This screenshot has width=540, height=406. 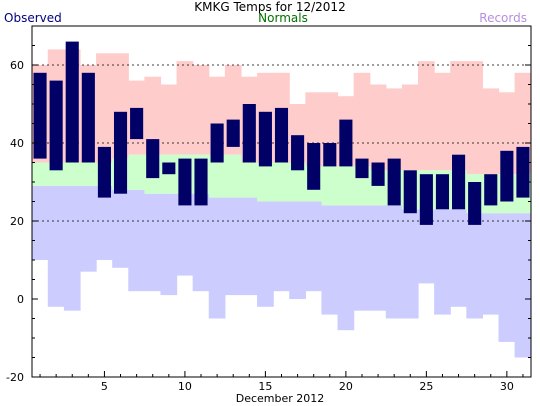 What do you see at coordinates (280, 398) in the screenshot?
I see `x-axis-label: December 2012` at bounding box center [280, 398].